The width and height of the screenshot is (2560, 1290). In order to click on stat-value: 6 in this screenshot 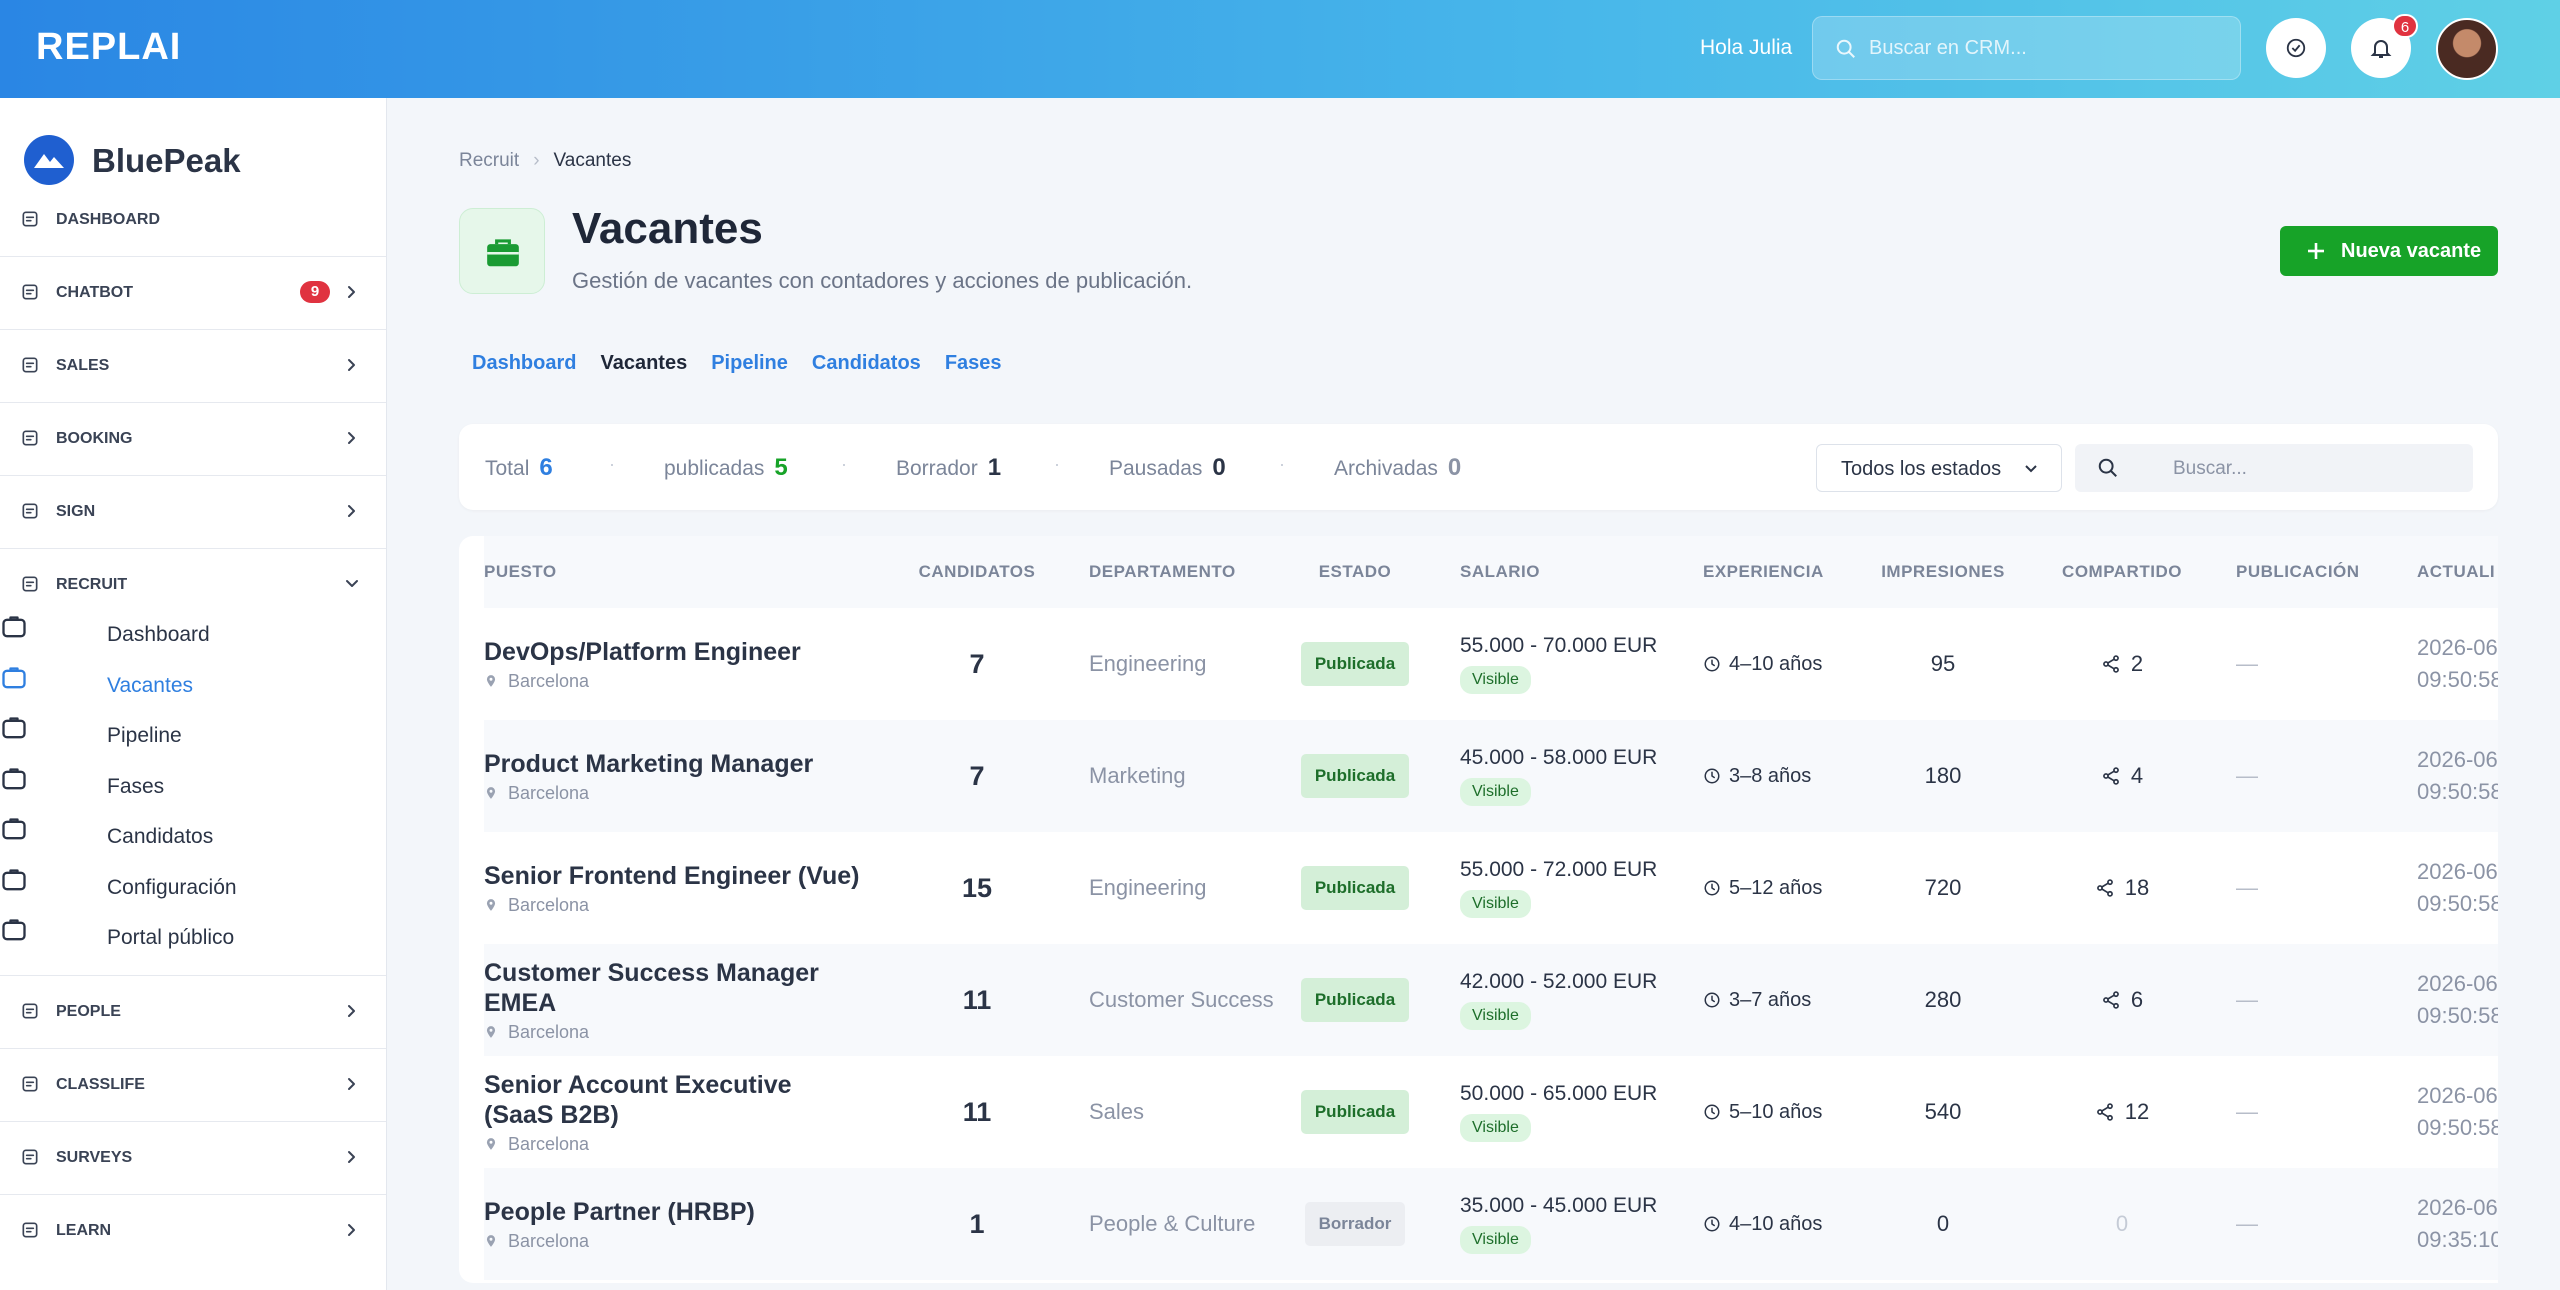, I will do `click(546, 467)`.